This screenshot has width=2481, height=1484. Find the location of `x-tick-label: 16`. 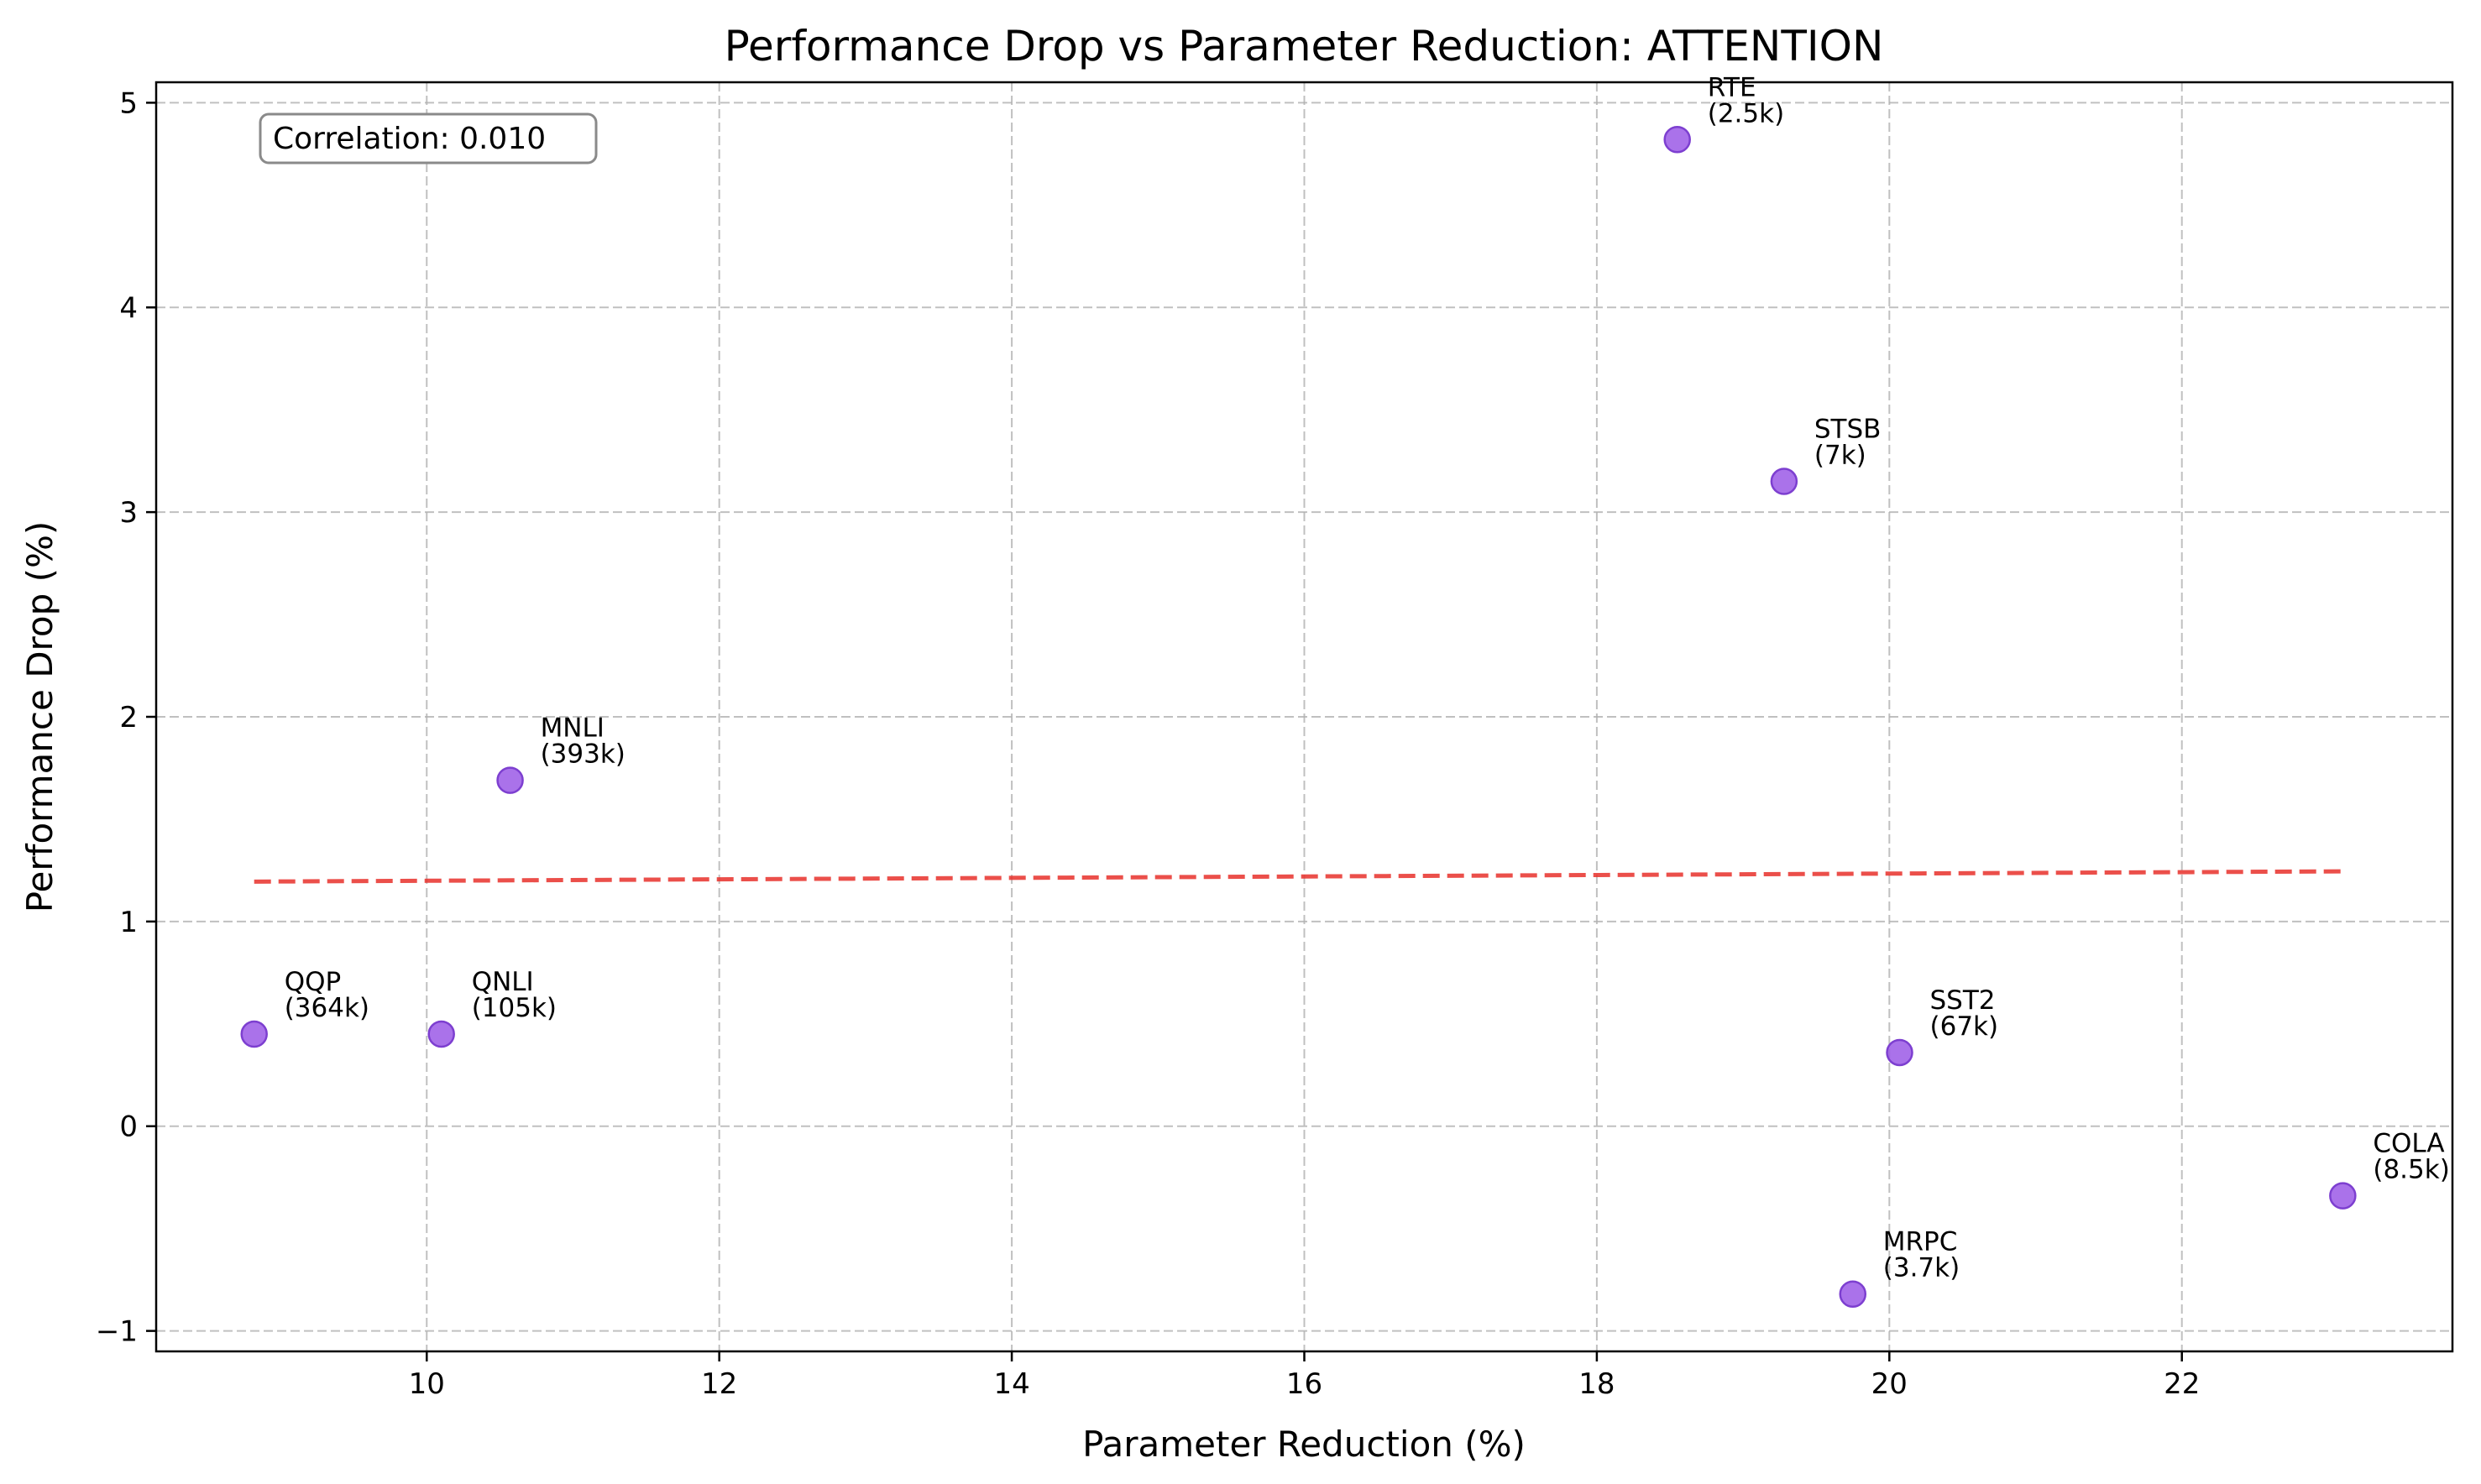

x-tick-label: 16 is located at coordinates (1304, 1384).